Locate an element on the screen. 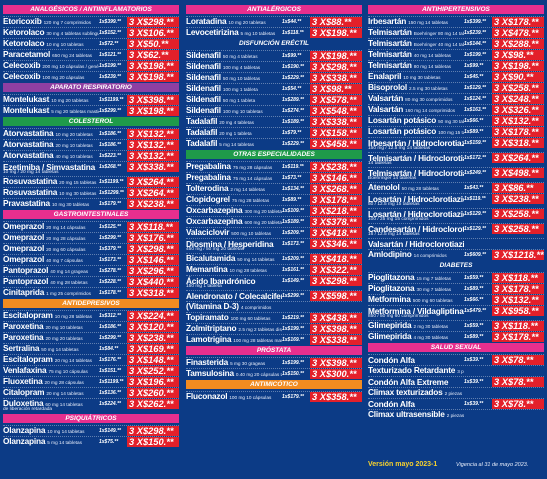 The width and height of the screenshot is (547, 479). unit-price: 1x$39.** is located at coordinates (474, 382).